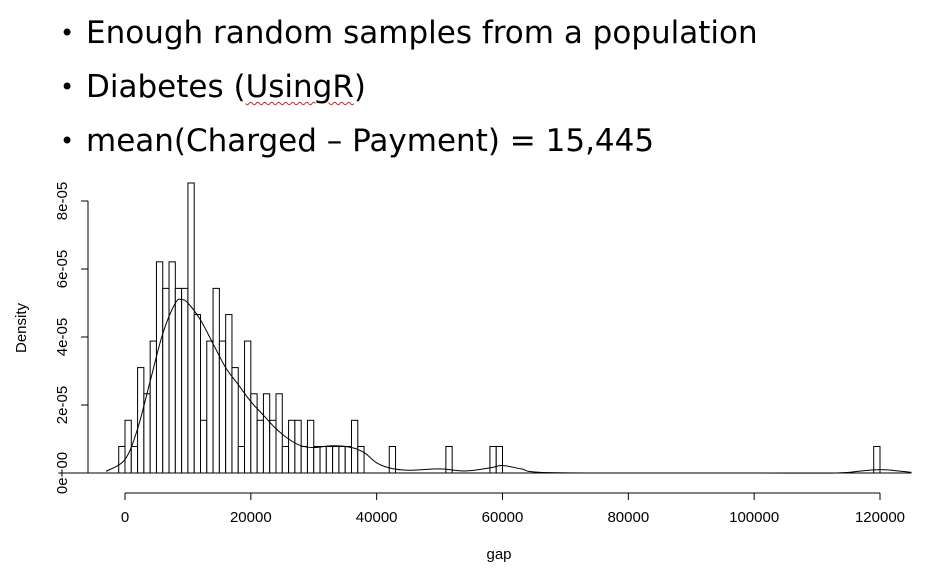  I want to click on x-tick-label: 60000, so click(503, 517).